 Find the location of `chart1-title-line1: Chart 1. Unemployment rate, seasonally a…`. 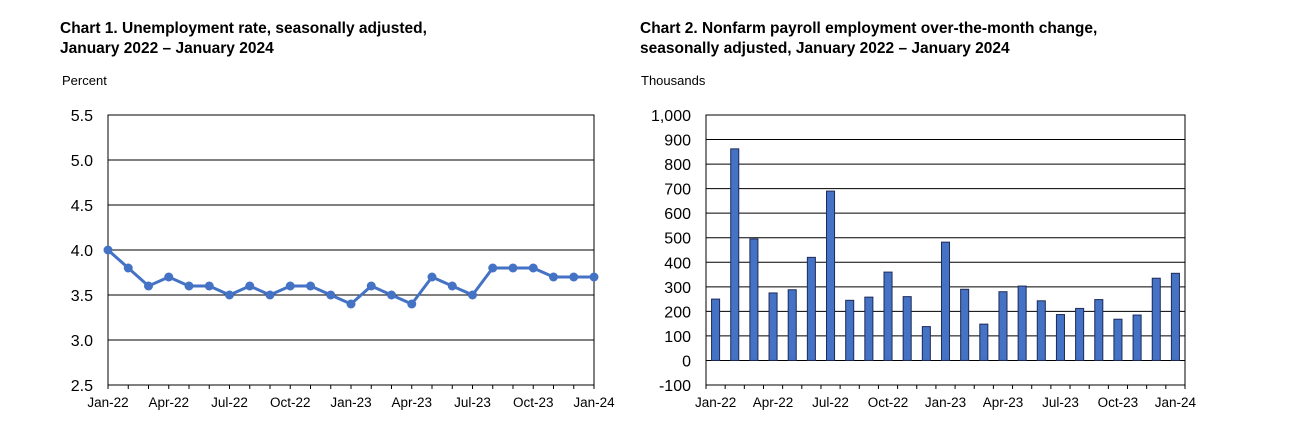

chart1-title-line1: Chart 1. Unemployment rate, seasonally a… is located at coordinates (243, 28).